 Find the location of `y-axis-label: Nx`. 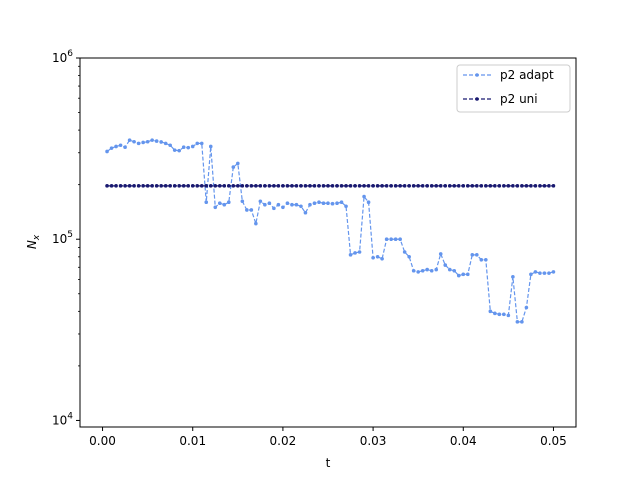

y-axis-label: Nx is located at coordinates (33, 241).